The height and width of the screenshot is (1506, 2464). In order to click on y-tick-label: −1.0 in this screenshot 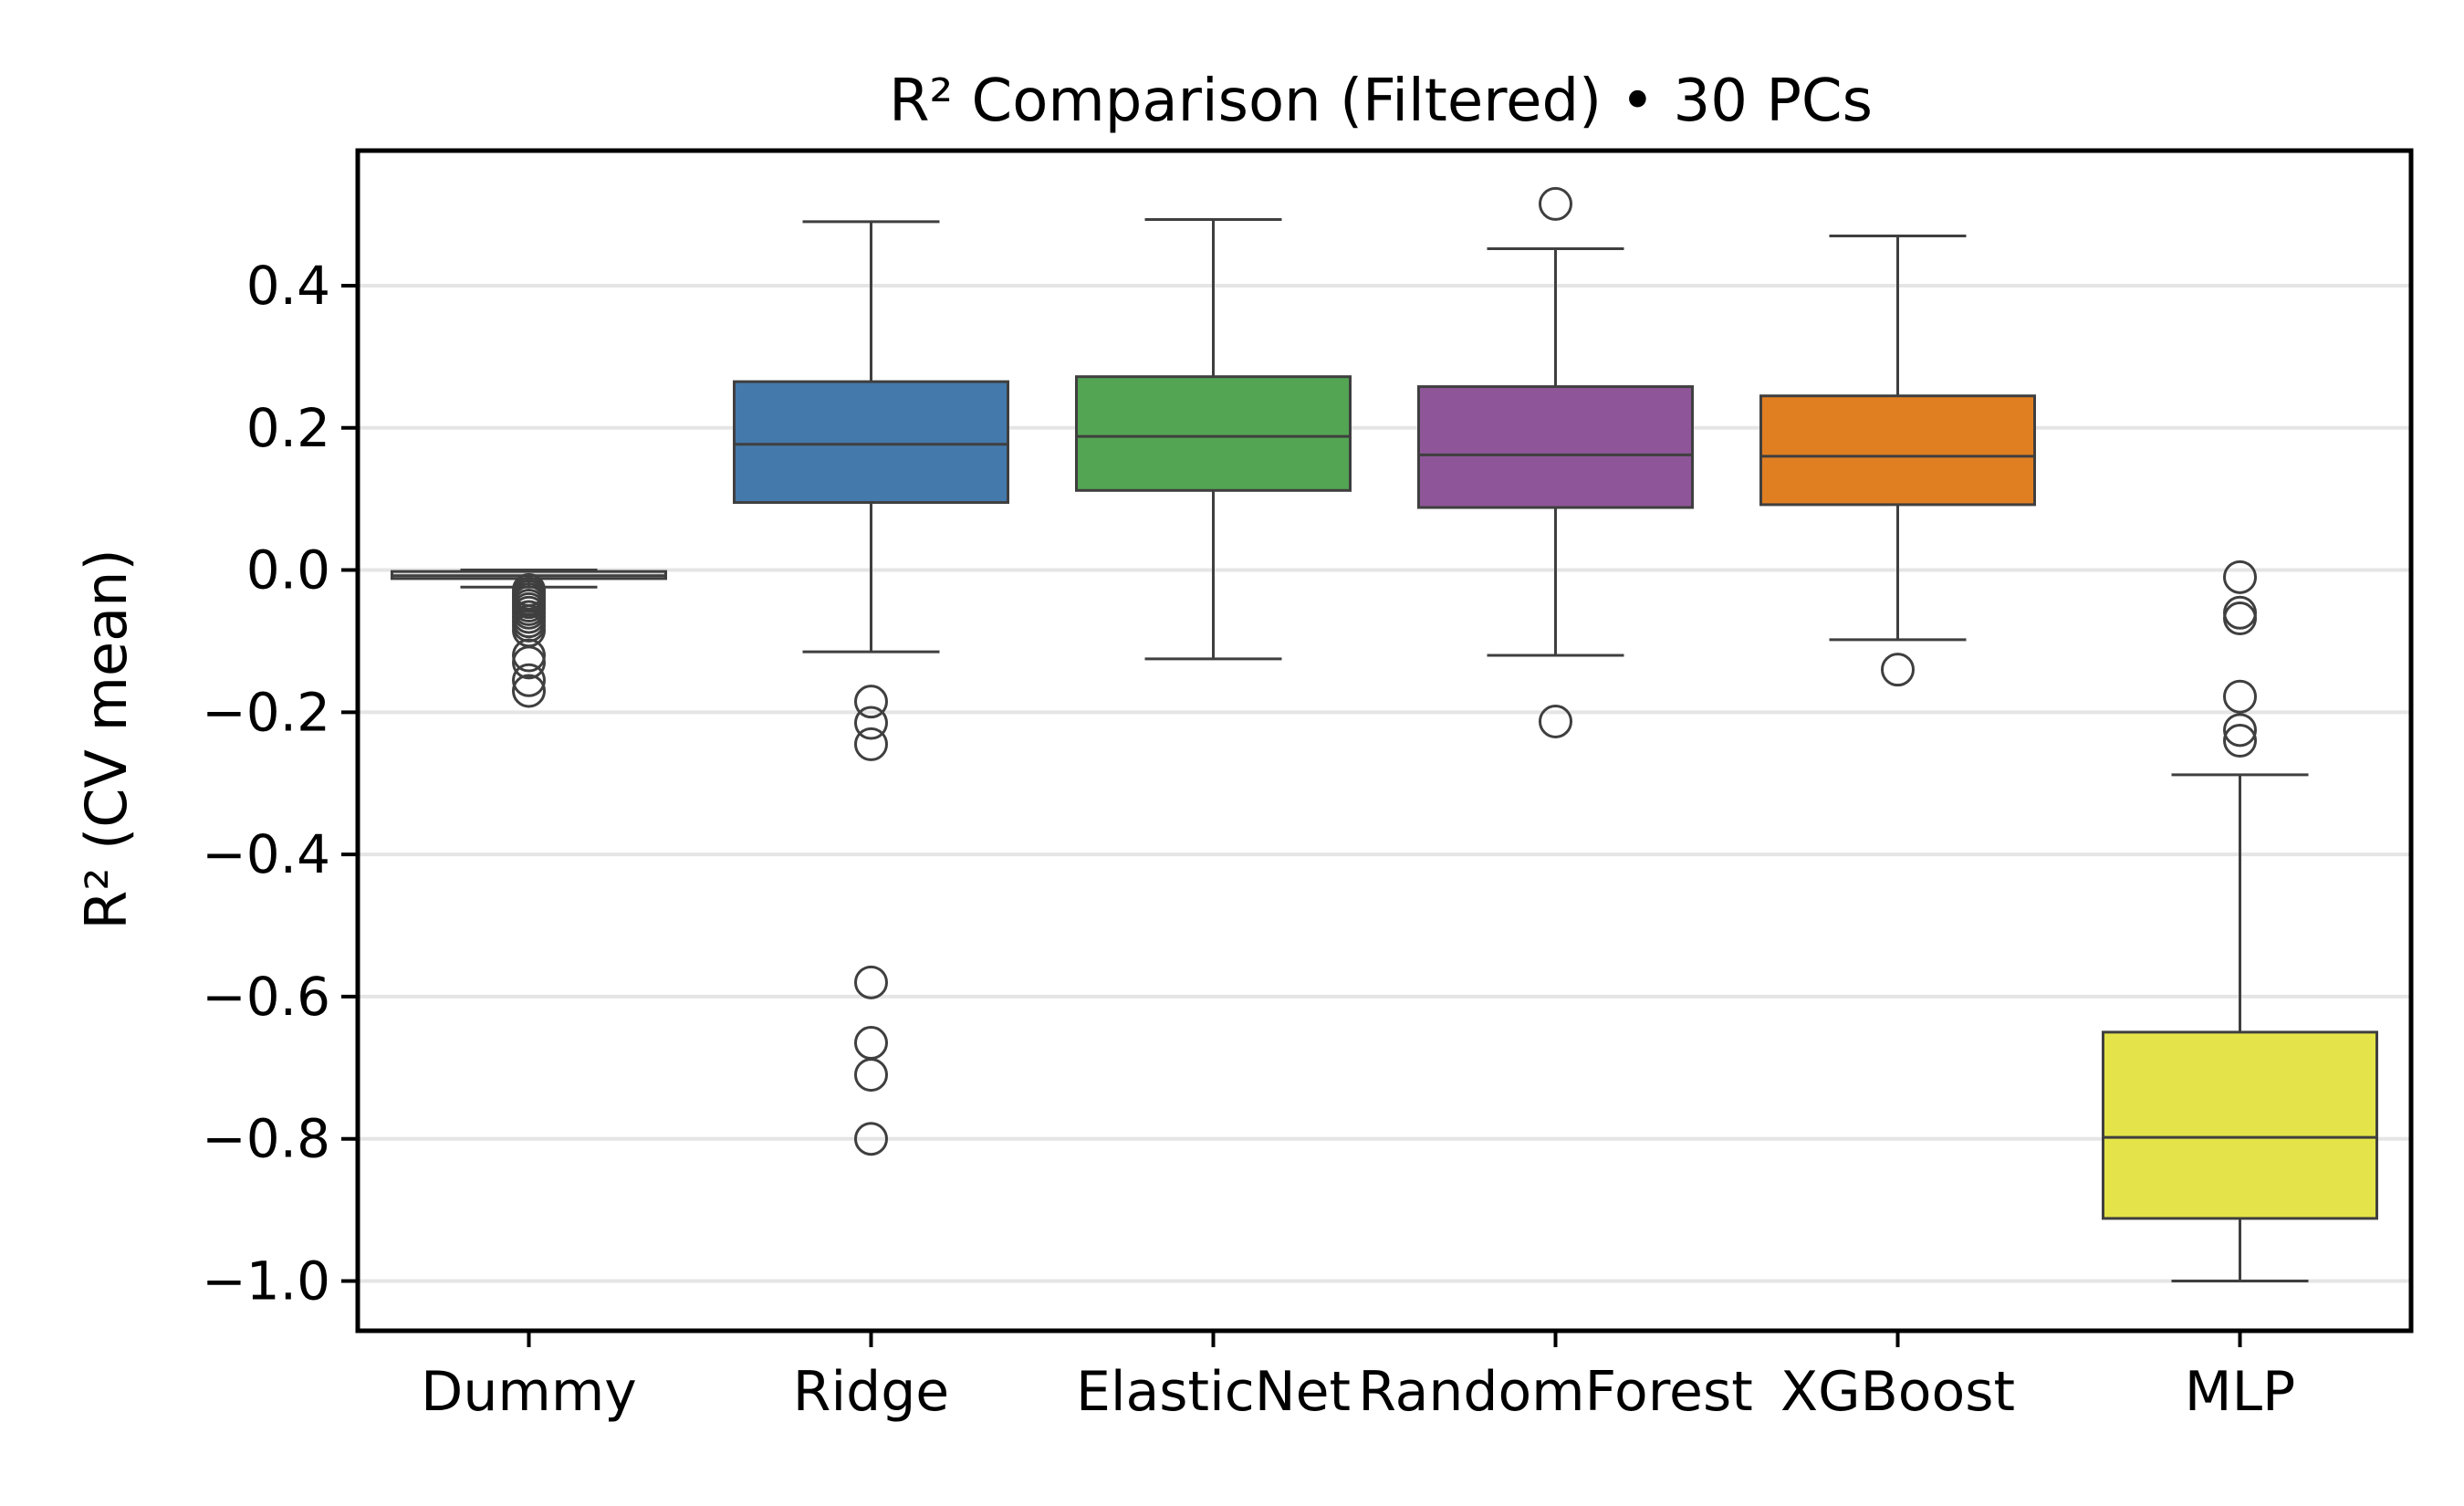, I will do `click(266, 1281)`.